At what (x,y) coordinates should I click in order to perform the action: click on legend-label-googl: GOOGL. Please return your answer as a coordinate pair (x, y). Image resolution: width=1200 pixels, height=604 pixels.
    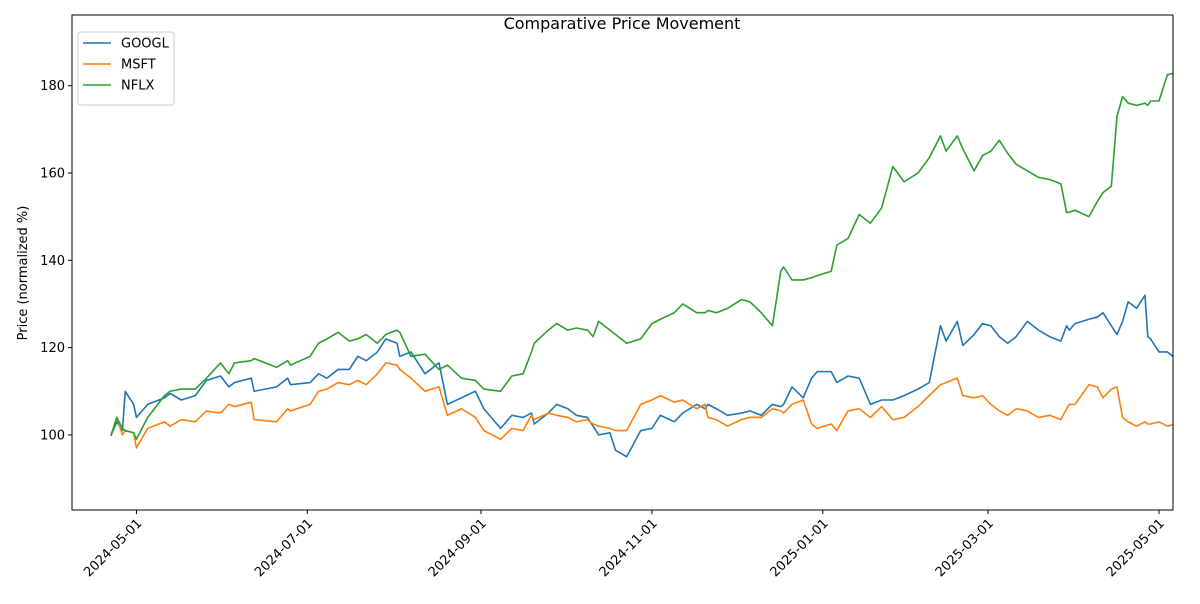
    Looking at the image, I should click on (145, 44).